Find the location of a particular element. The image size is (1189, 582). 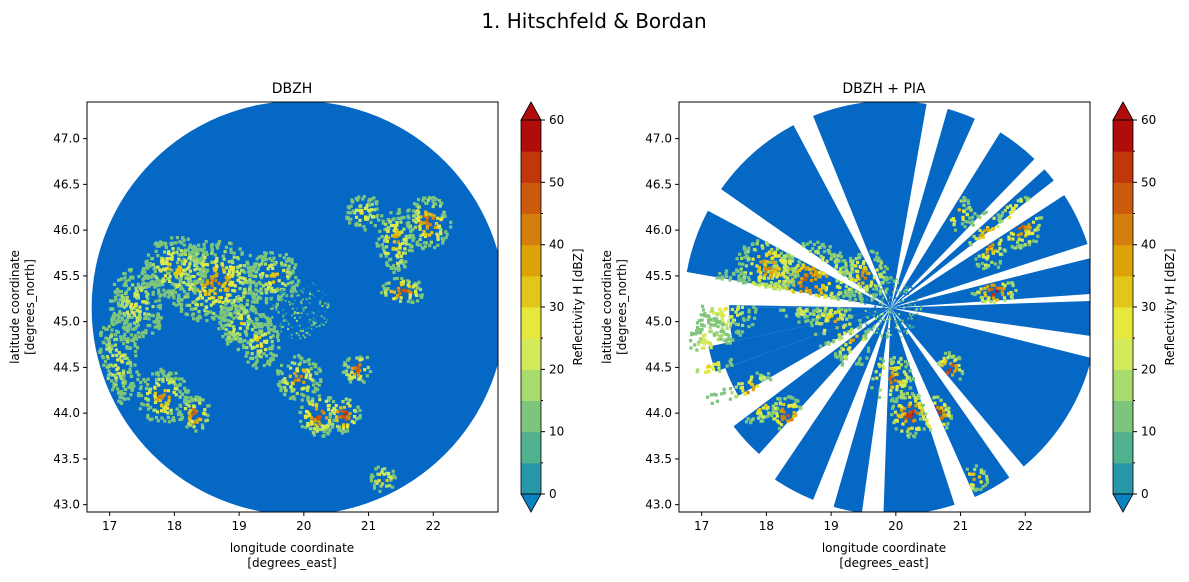

colorbar-bin is located at coordinates (531, 385).